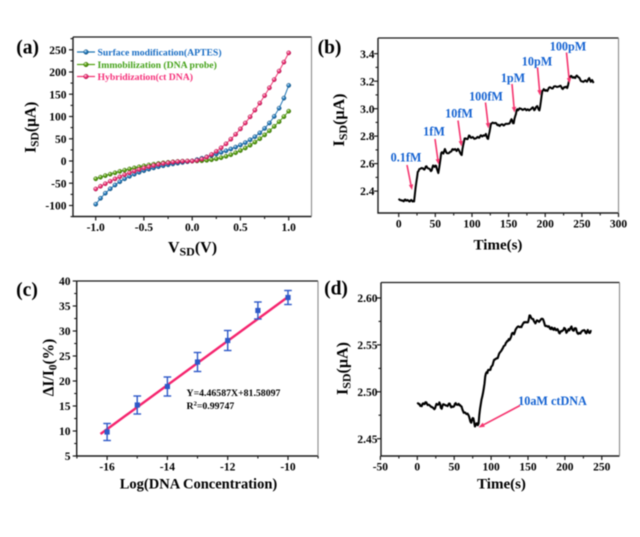  What do you see at coordinates (367, 192) in the screenshot?
I see `svg-text: 2.4` at bounding box center [367, 192].